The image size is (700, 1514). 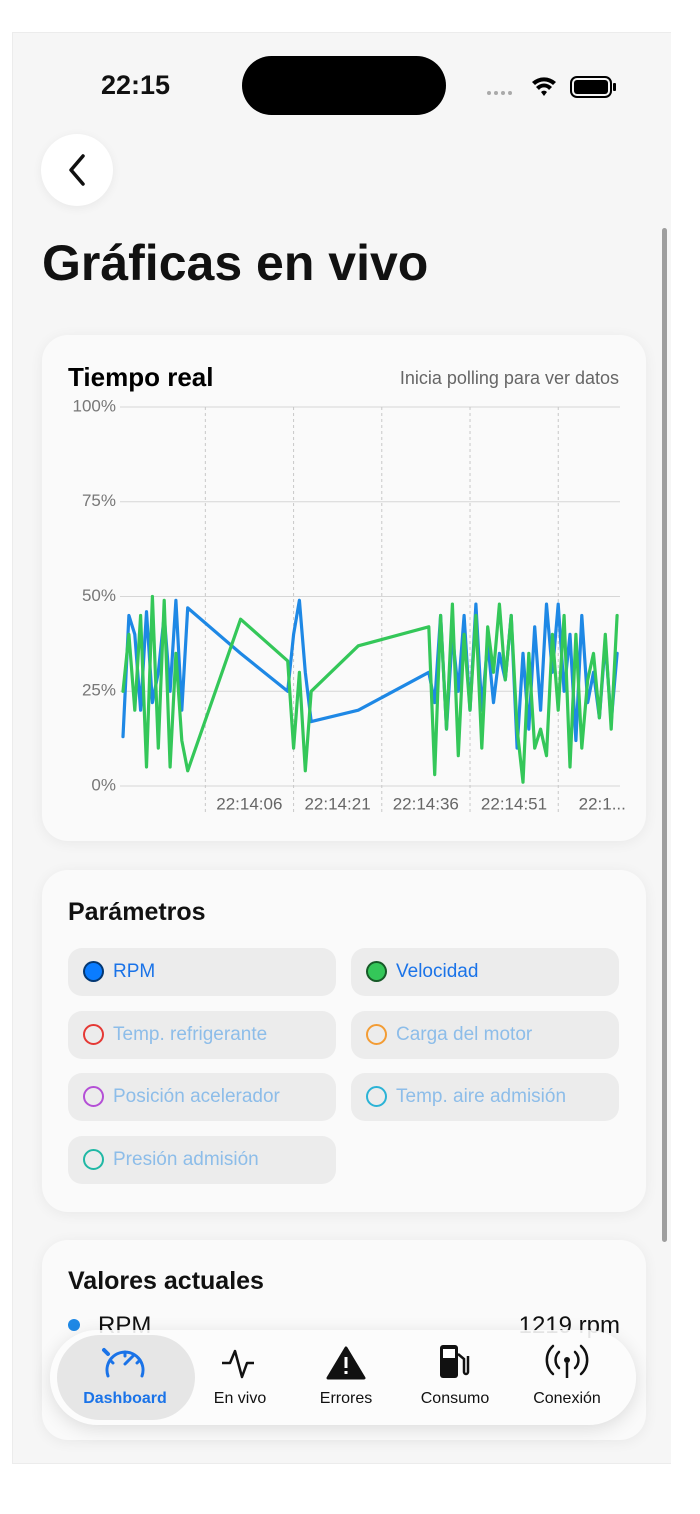 I want to click on parameter-chip: Posición acelerador, so click(x=202, y=1097).